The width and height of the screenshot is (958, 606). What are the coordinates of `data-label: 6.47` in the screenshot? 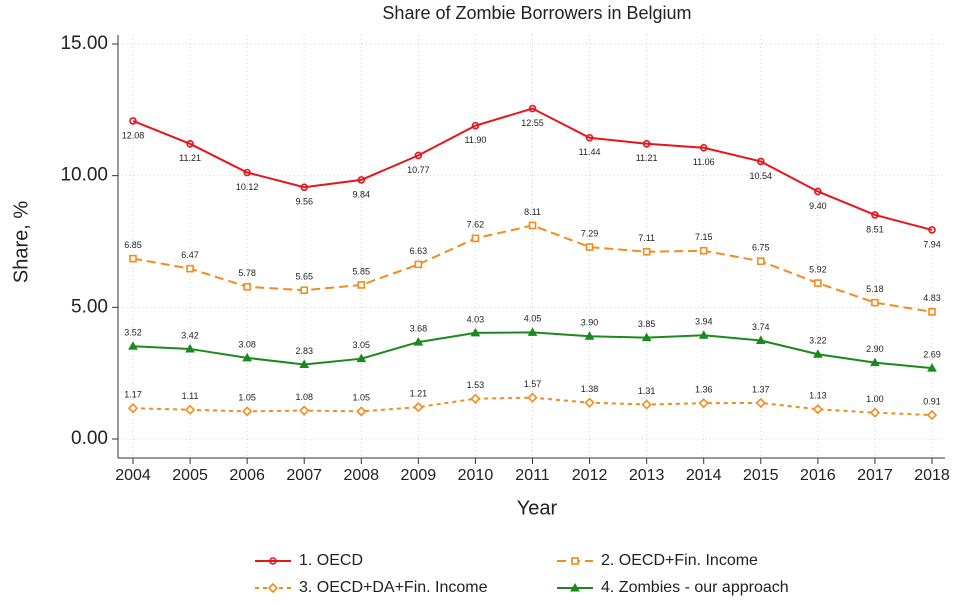 It's located at (190, 255).